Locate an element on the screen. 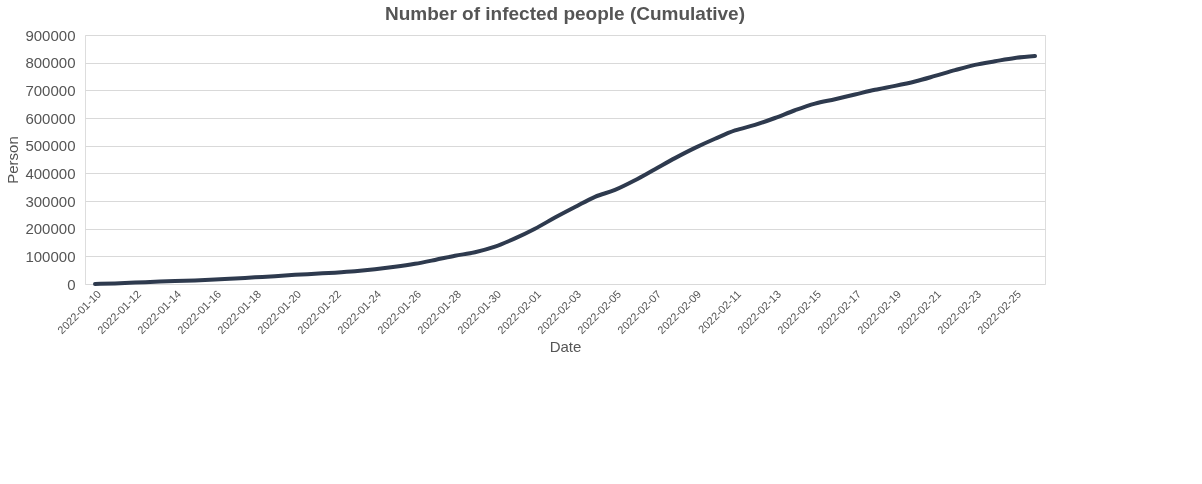  y-tick-label: 900000 is located at coordinates (50, 35).